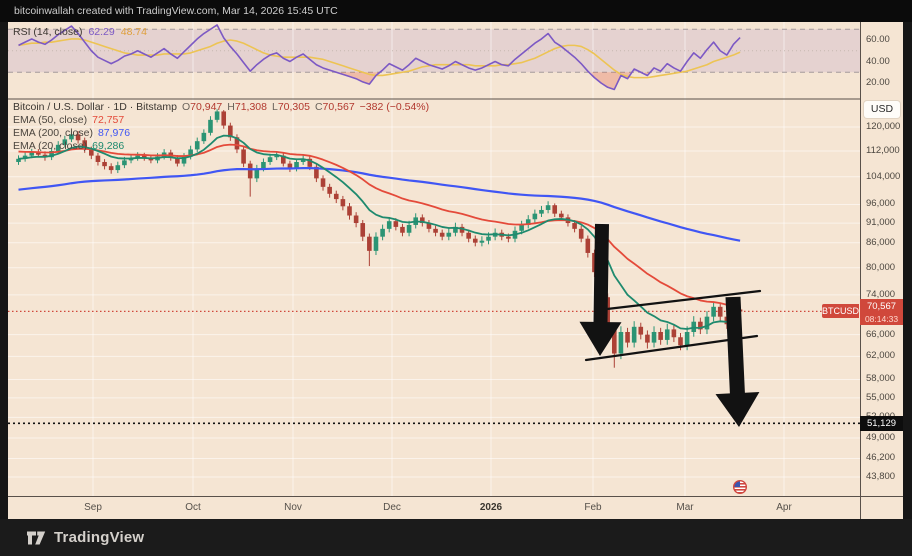 This screenshot has height=556, width=912. What do you see at coordinates (841, 311) in the screenshot?
I see `symbol-price-chip: BTCUSD` at bounding box center [841, 311].